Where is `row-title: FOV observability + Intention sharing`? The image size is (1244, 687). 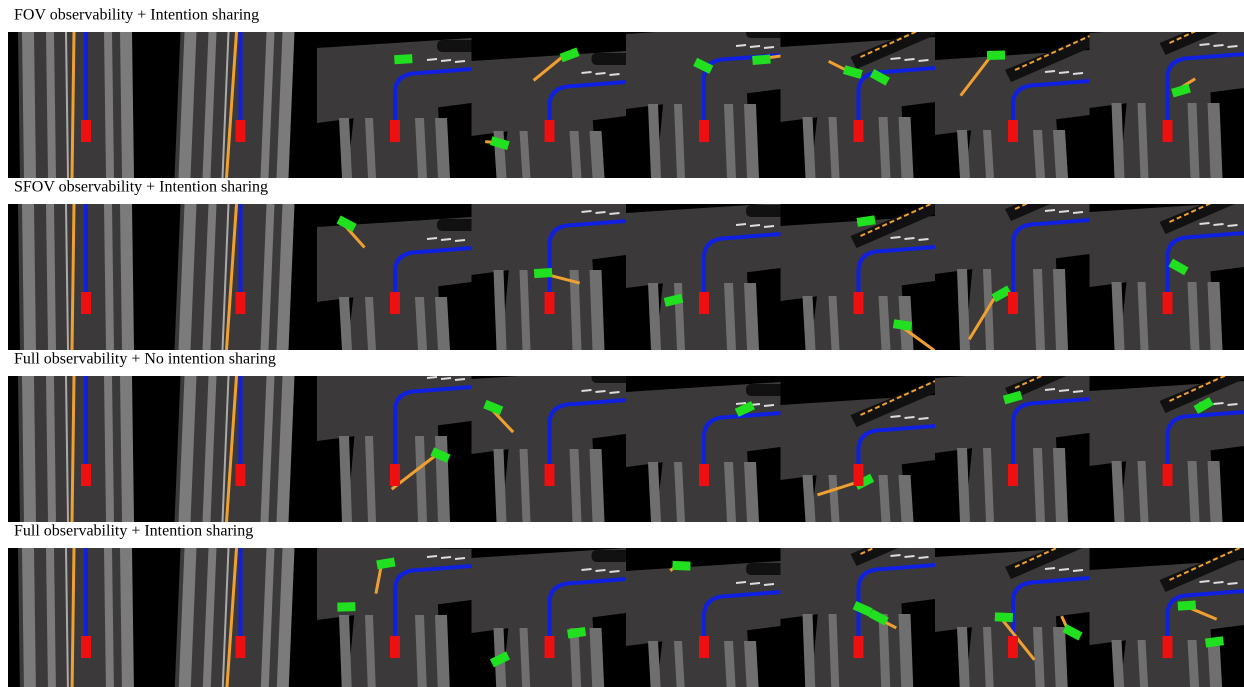
row-title: FOV observability + Intention sharing is located at coordinates (136, 15).